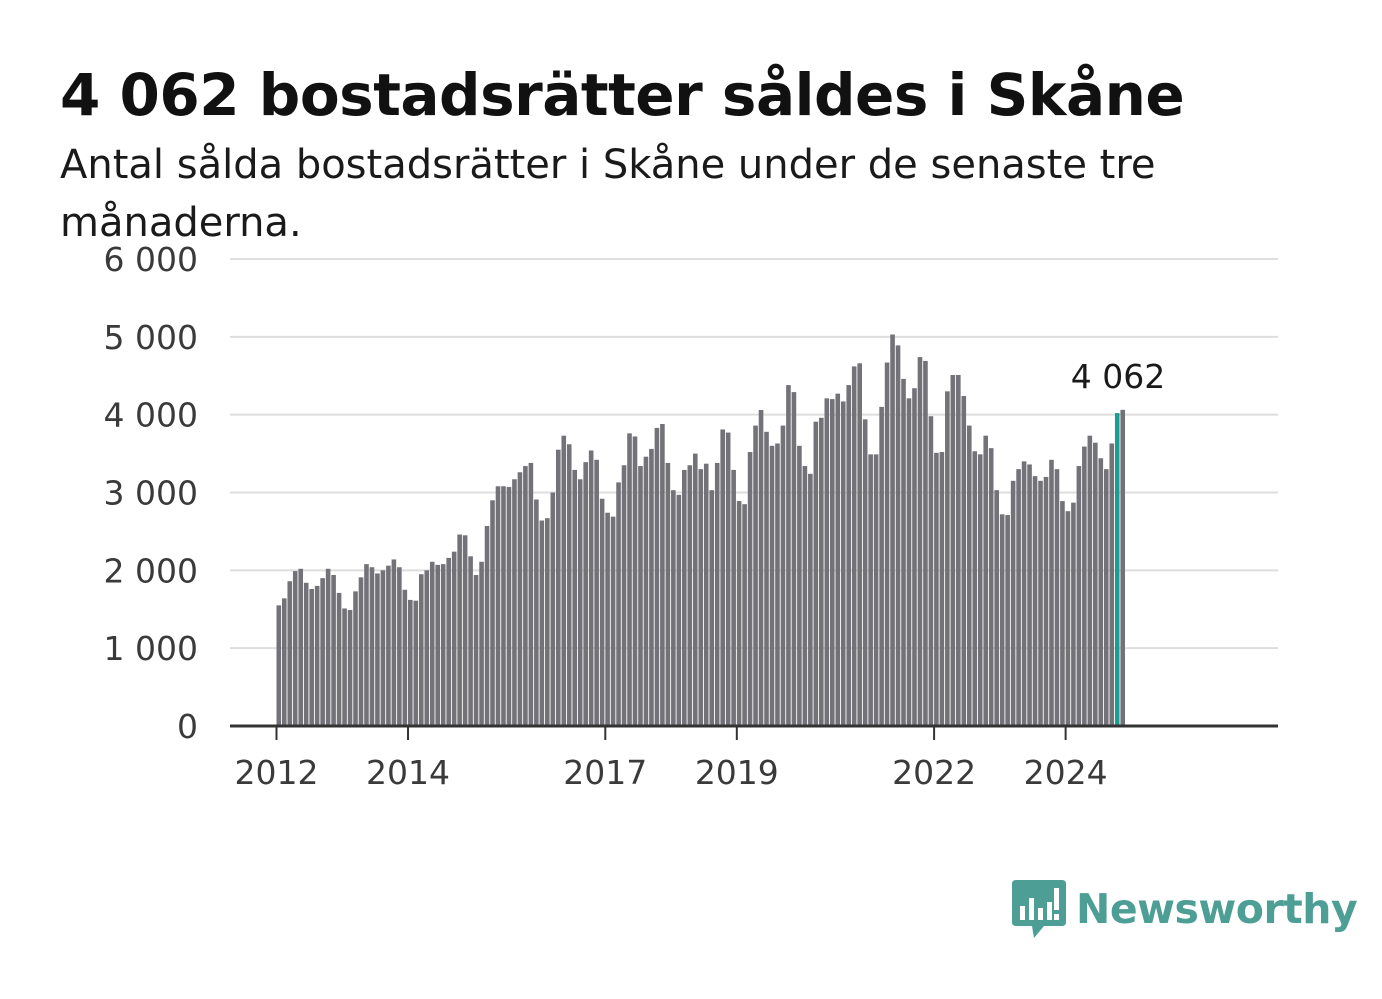 This screenshot has width=1382, height=999. I want to click on y-tick-label: 0, so click(187, 726).